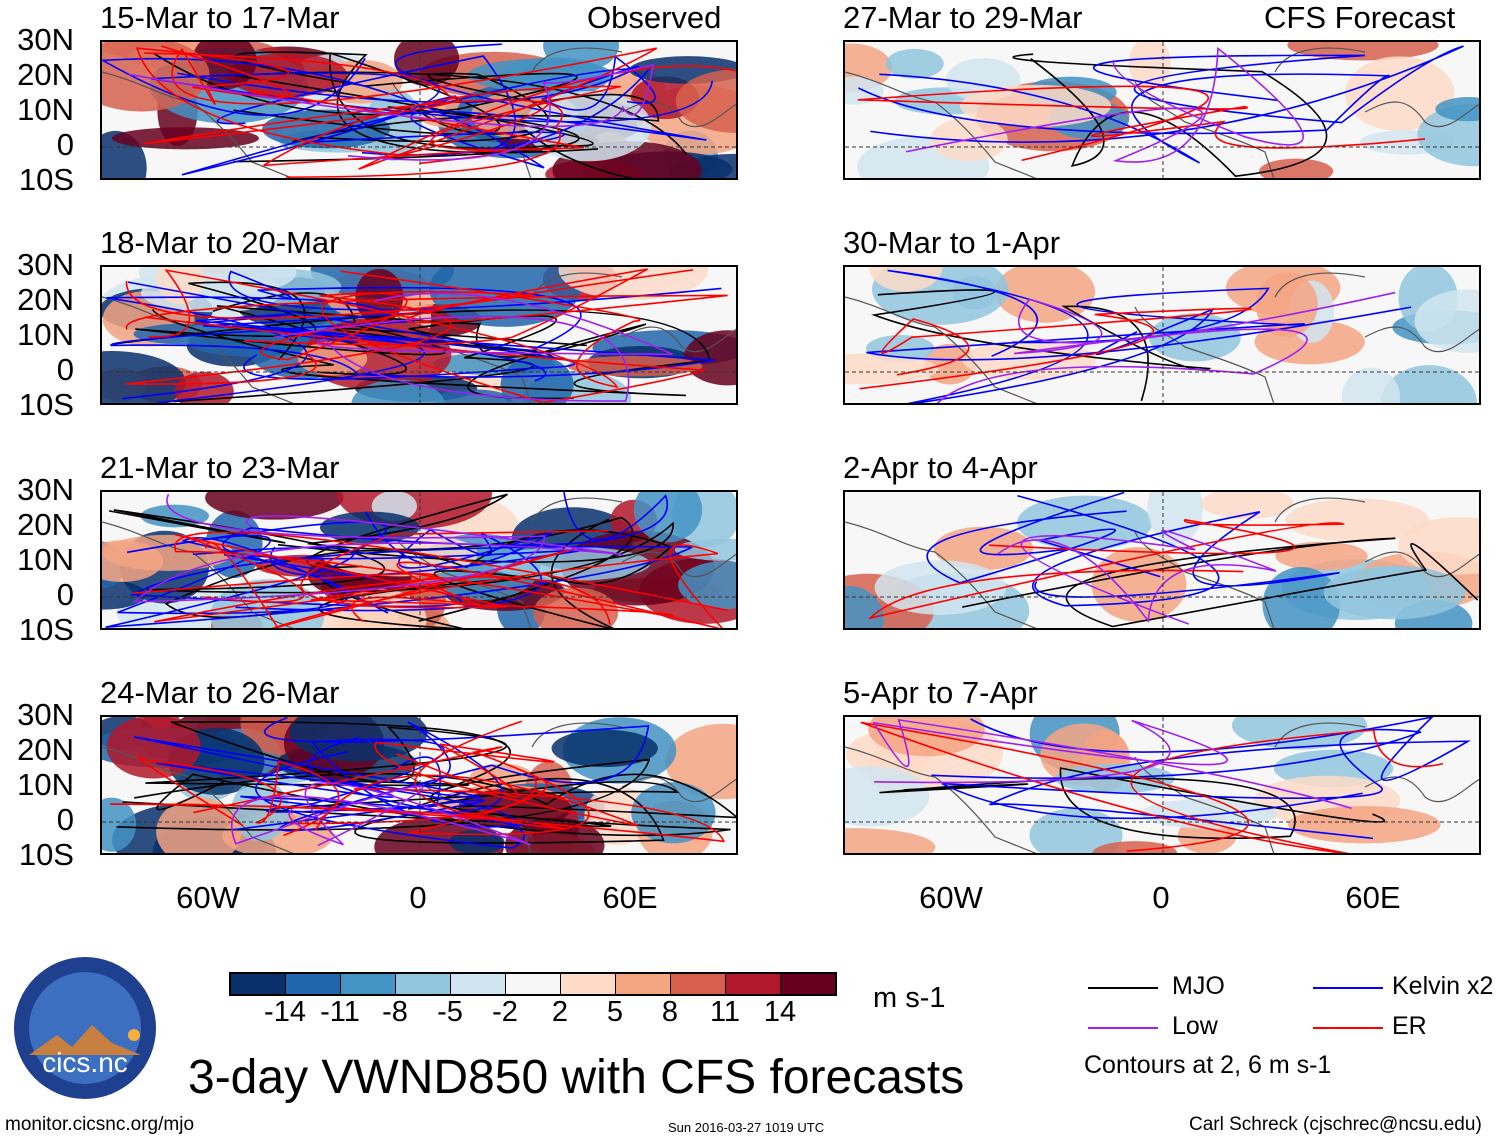  What do you see at coordinates (1198, 986) in the screenshot?
I see `legend-label-mjo: MJO` at bounding box center [1198, 986].